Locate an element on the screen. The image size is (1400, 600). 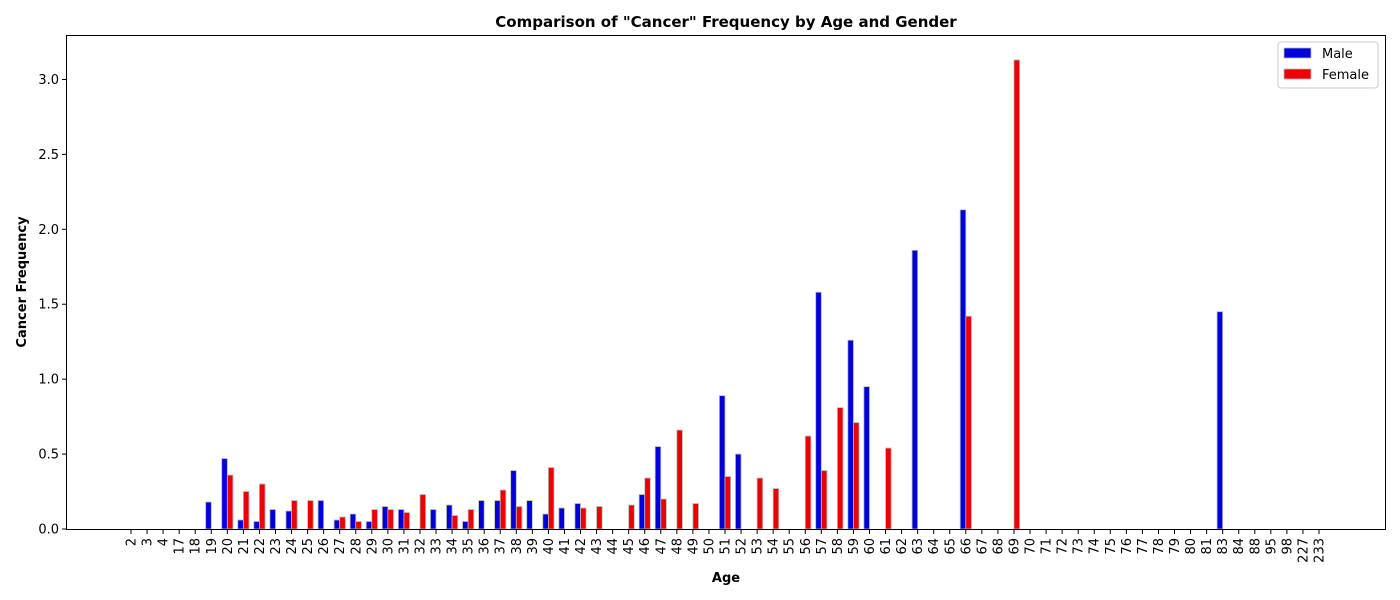
y-tick-label: 1.0 is located at coordinates (48, 380).